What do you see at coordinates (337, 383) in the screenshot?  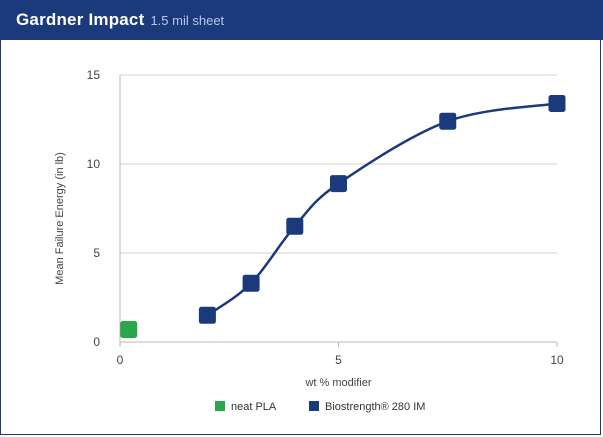 I see `x-axis-title: wt % modifier` at bounding box center [337, 383].